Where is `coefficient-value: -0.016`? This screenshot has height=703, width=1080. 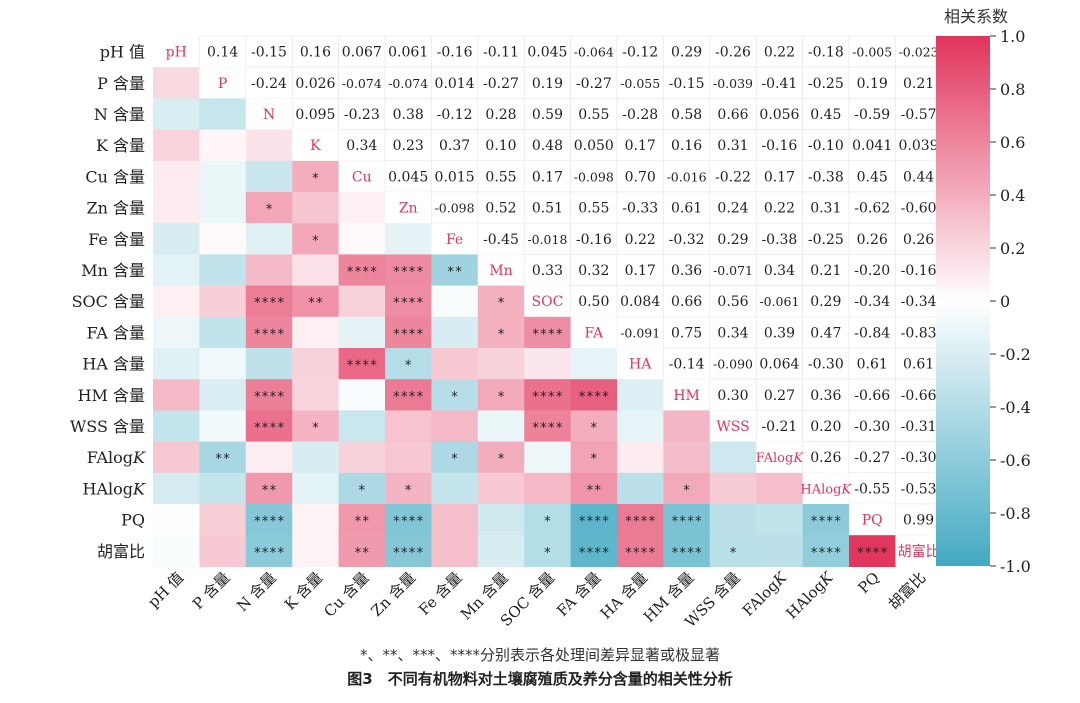
coefficient-value: -0.016 is located at coordinates (687, 176).